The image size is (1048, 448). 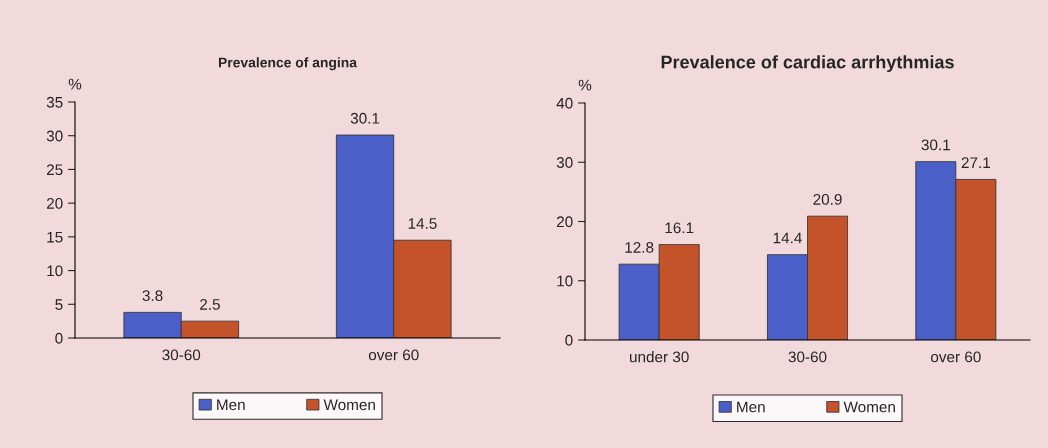 I want to click on y-tick-label: 25, so click(x=54, y=170).